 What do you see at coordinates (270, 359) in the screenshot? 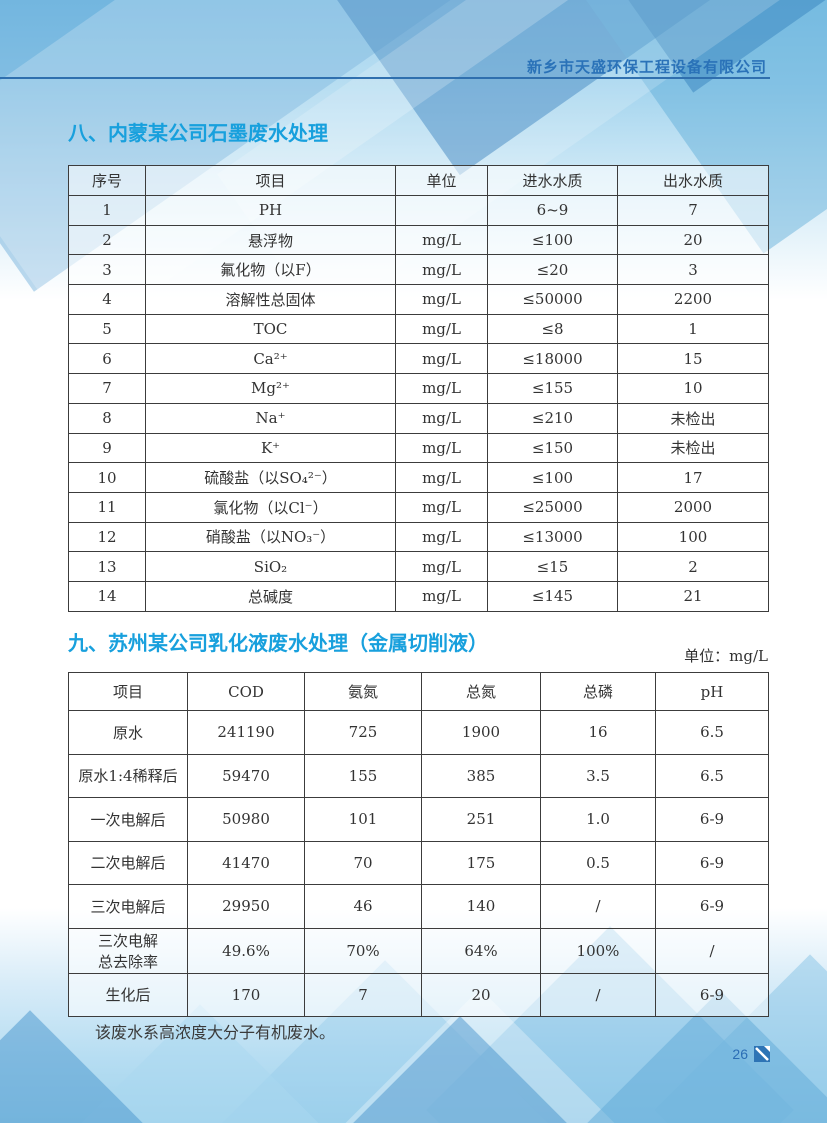
I see `table-cell: Ca²⁺` at bounding box center [270, 359].